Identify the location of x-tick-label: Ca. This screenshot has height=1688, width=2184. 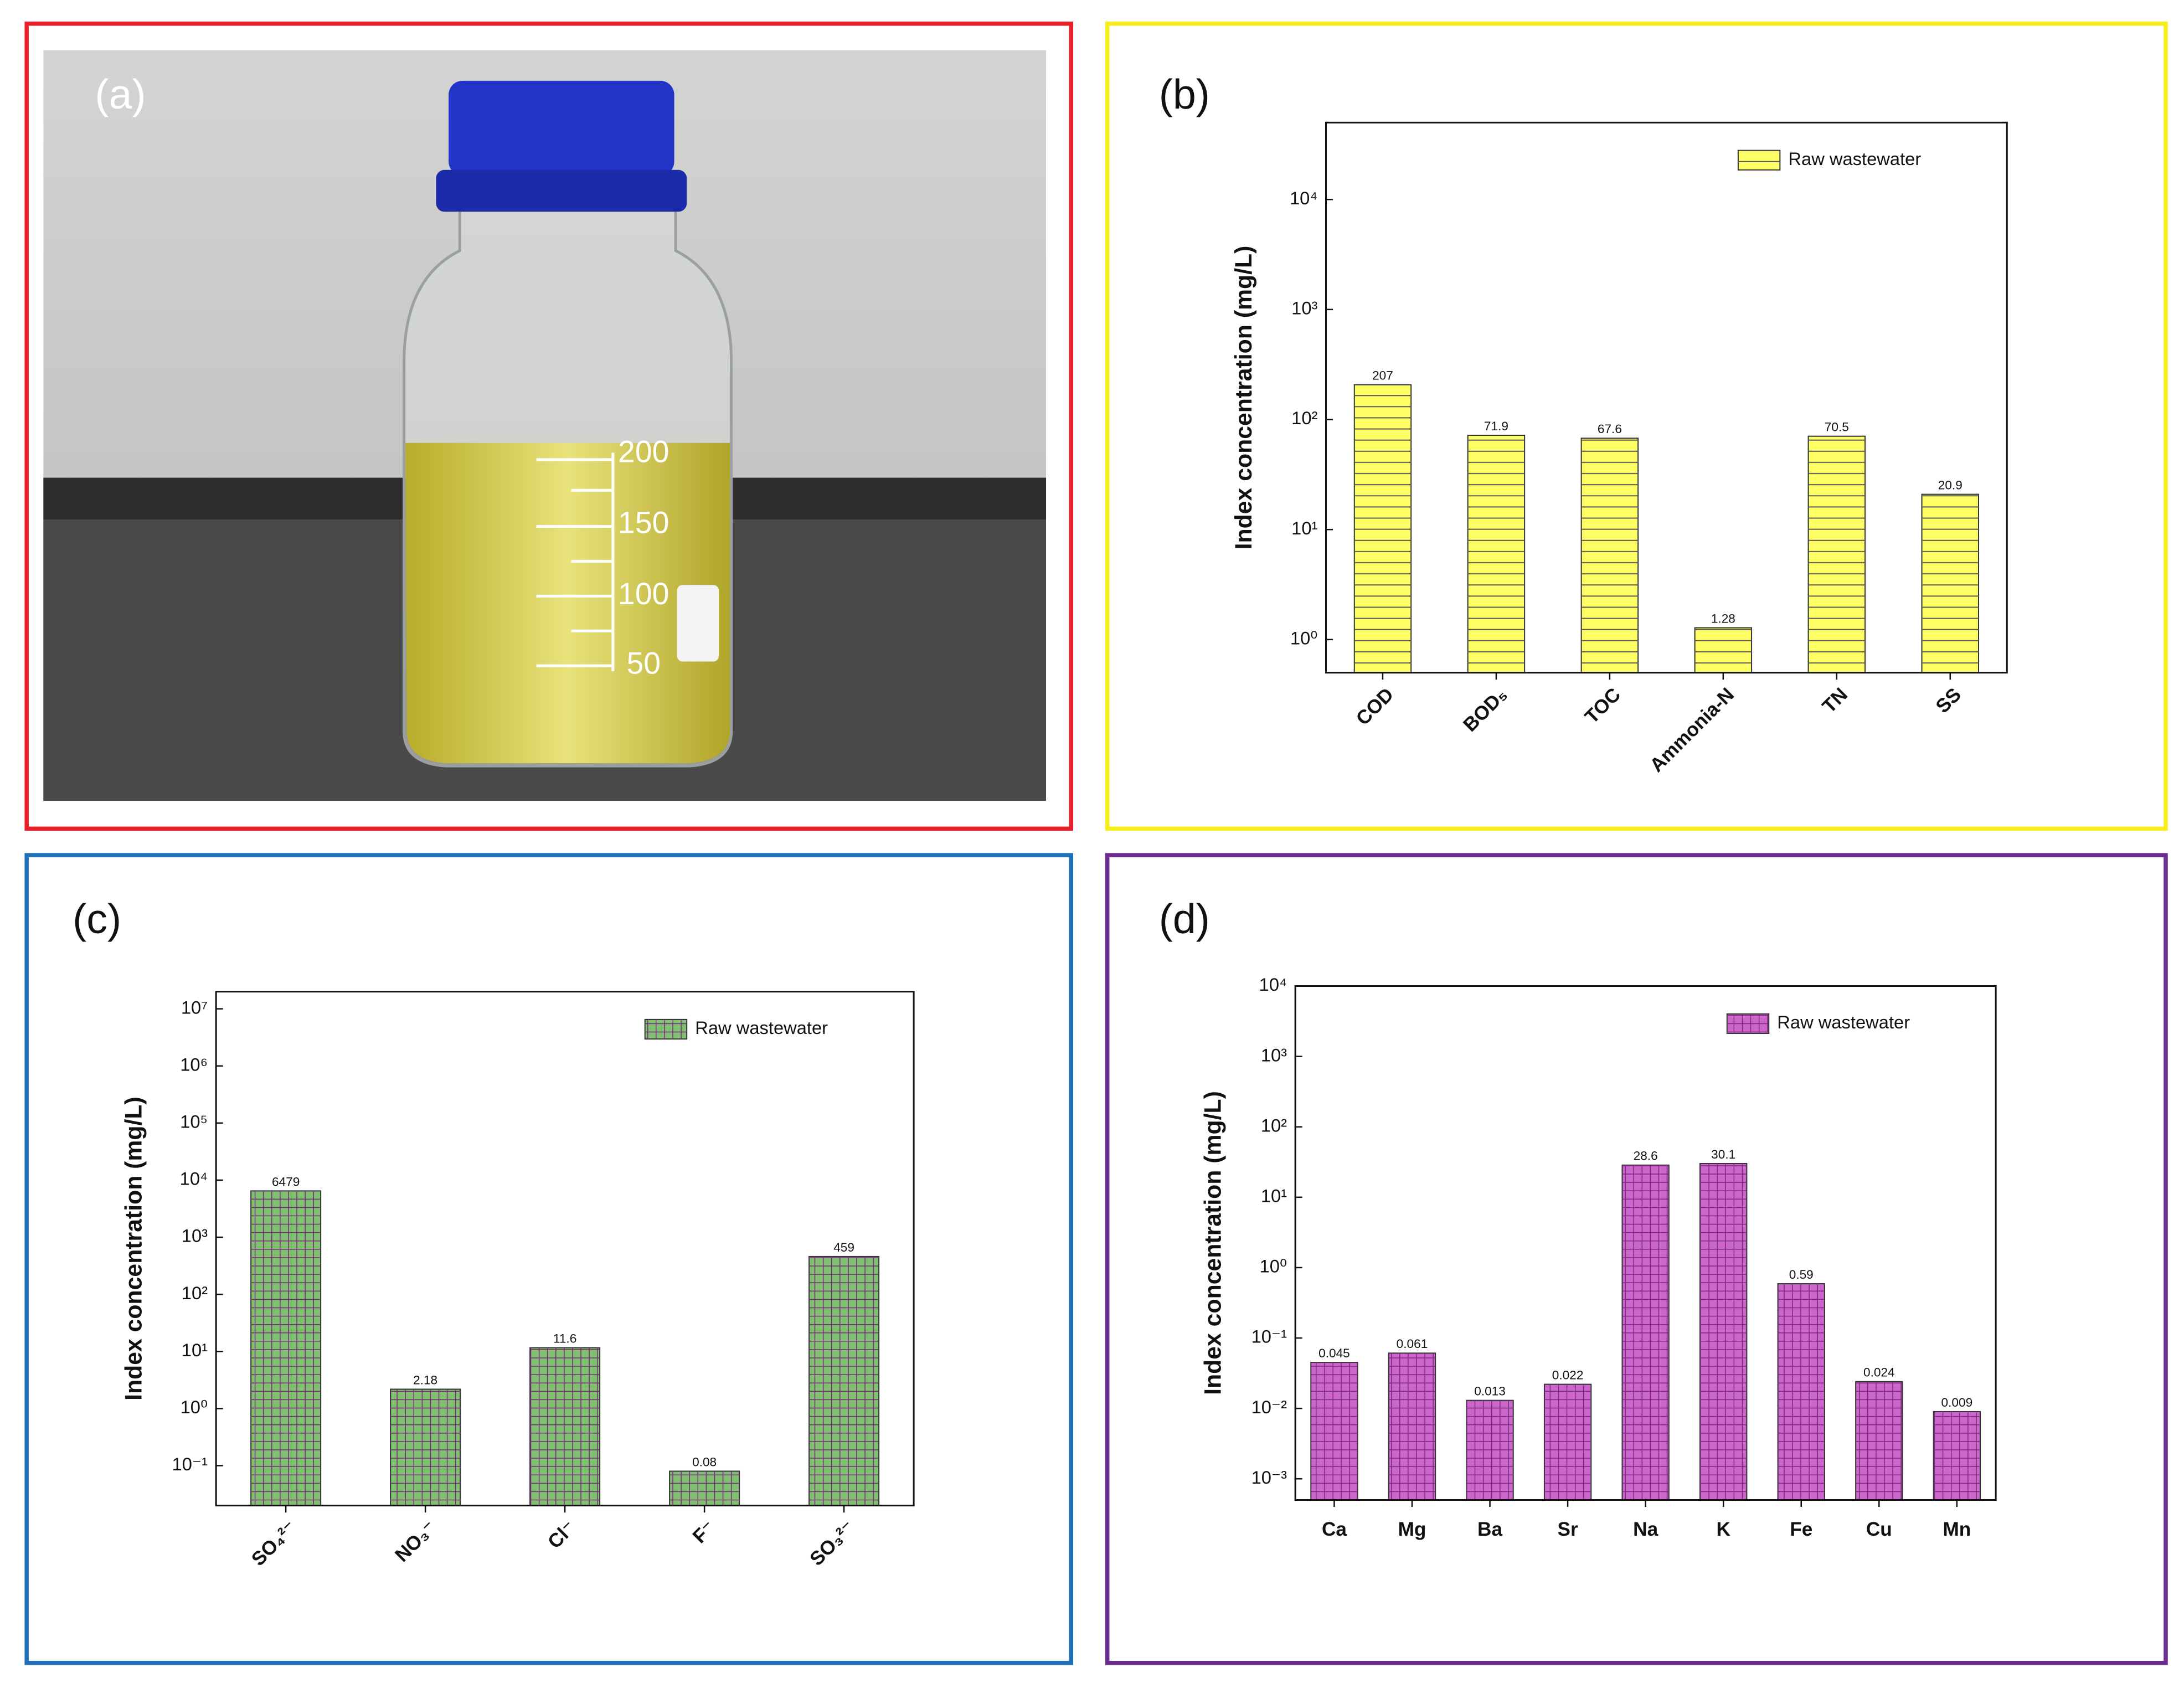
(1334, 1529).